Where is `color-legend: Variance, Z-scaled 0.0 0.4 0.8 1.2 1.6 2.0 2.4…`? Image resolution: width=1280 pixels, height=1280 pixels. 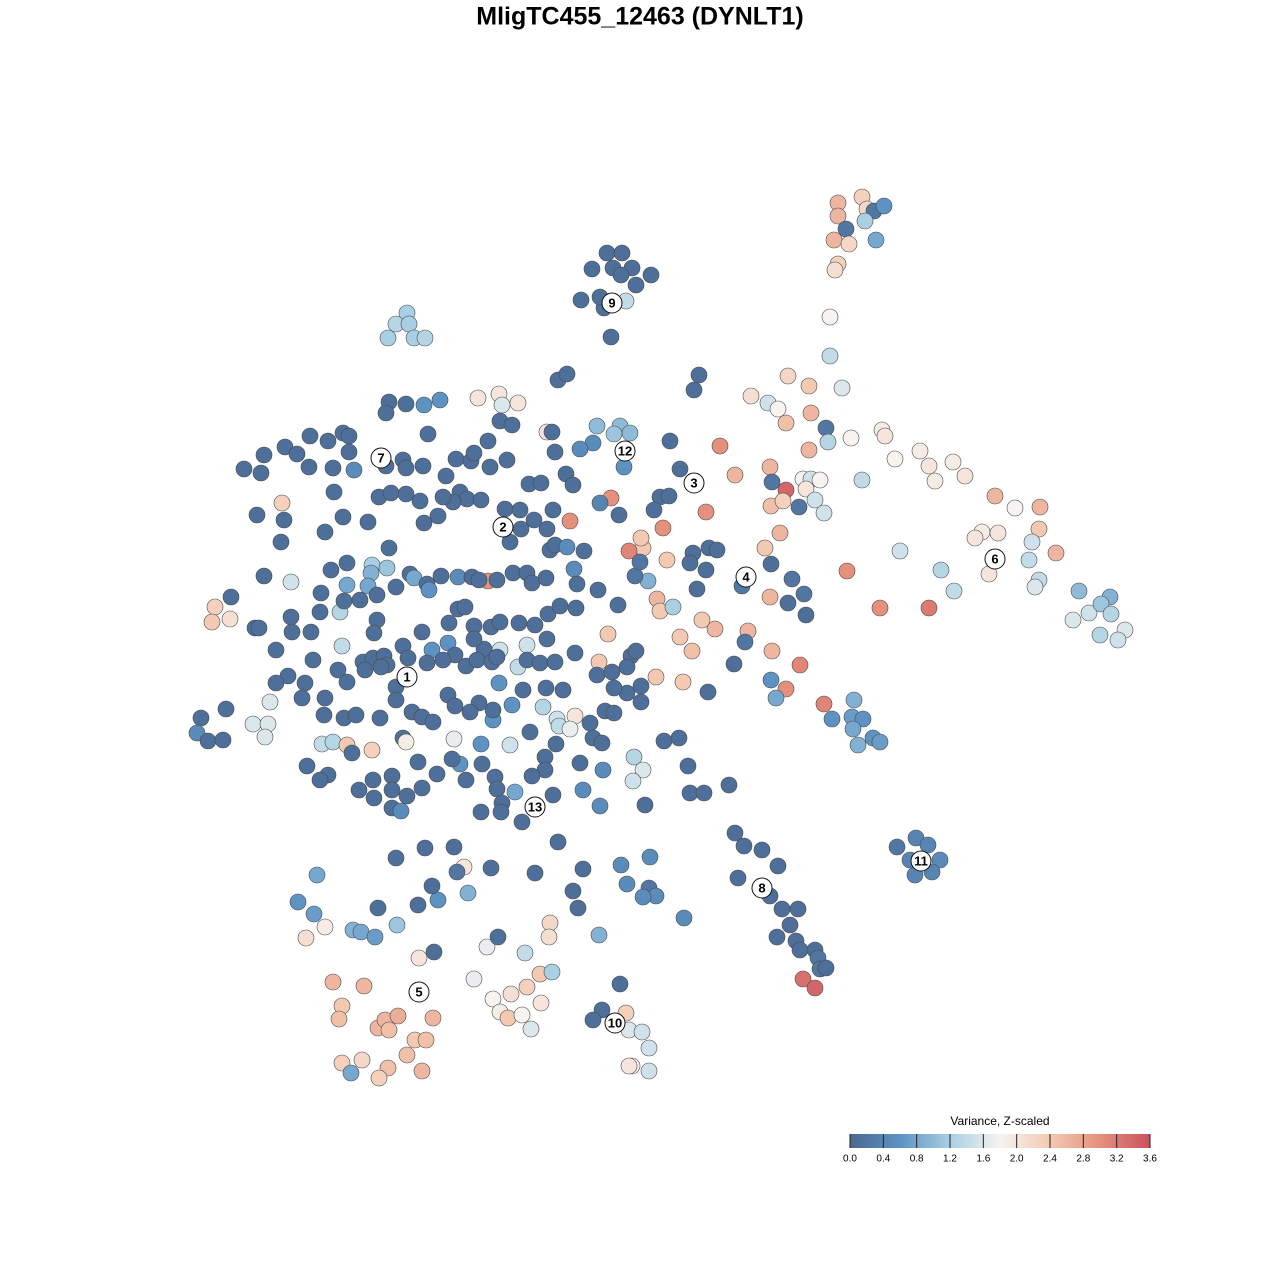
color-legend: Variance, Z-scaled 0.0 0.4 0.8 1.2 1.6 2.0 2.4… is located at coordinates (1000, 1139).